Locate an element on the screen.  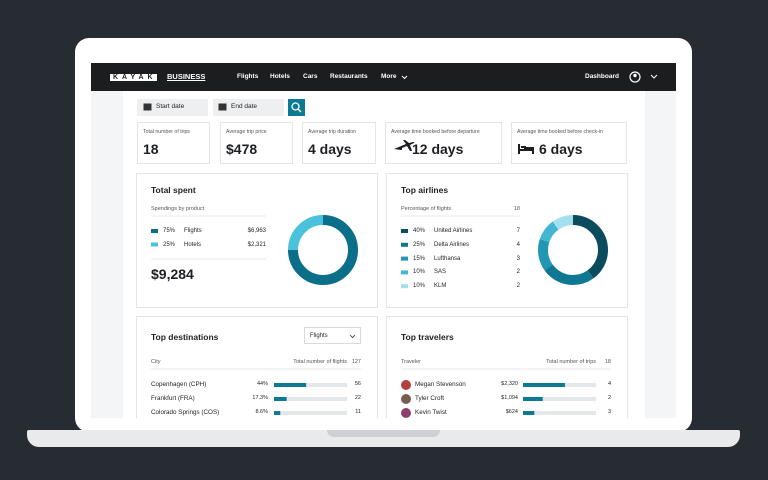
card-title: Total spent is located at coordinates (173, 189).